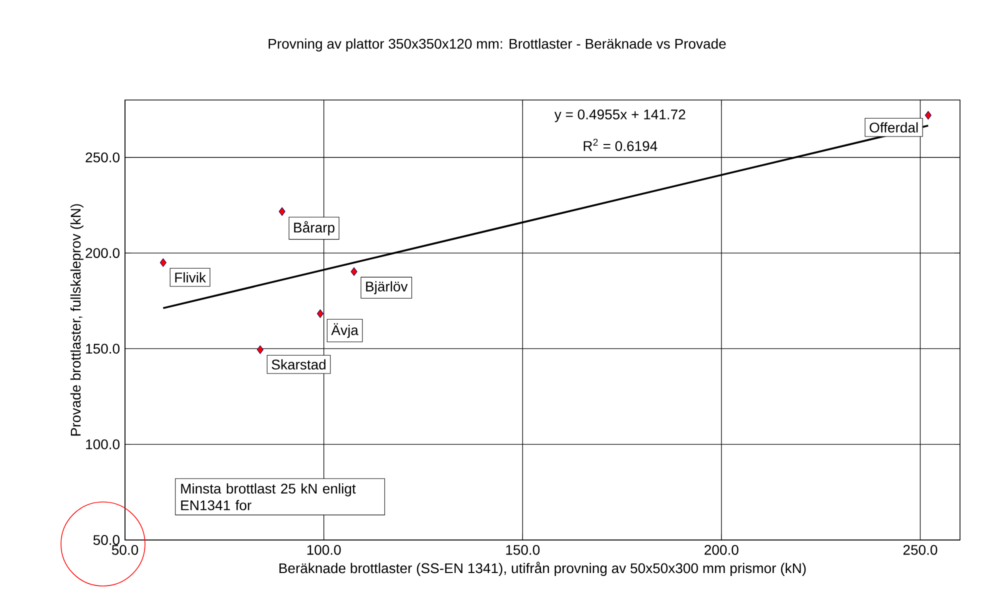  I want to click on y-axis-title: Provade brottlaster, fullskaleprov (kN), so click(77, 320).